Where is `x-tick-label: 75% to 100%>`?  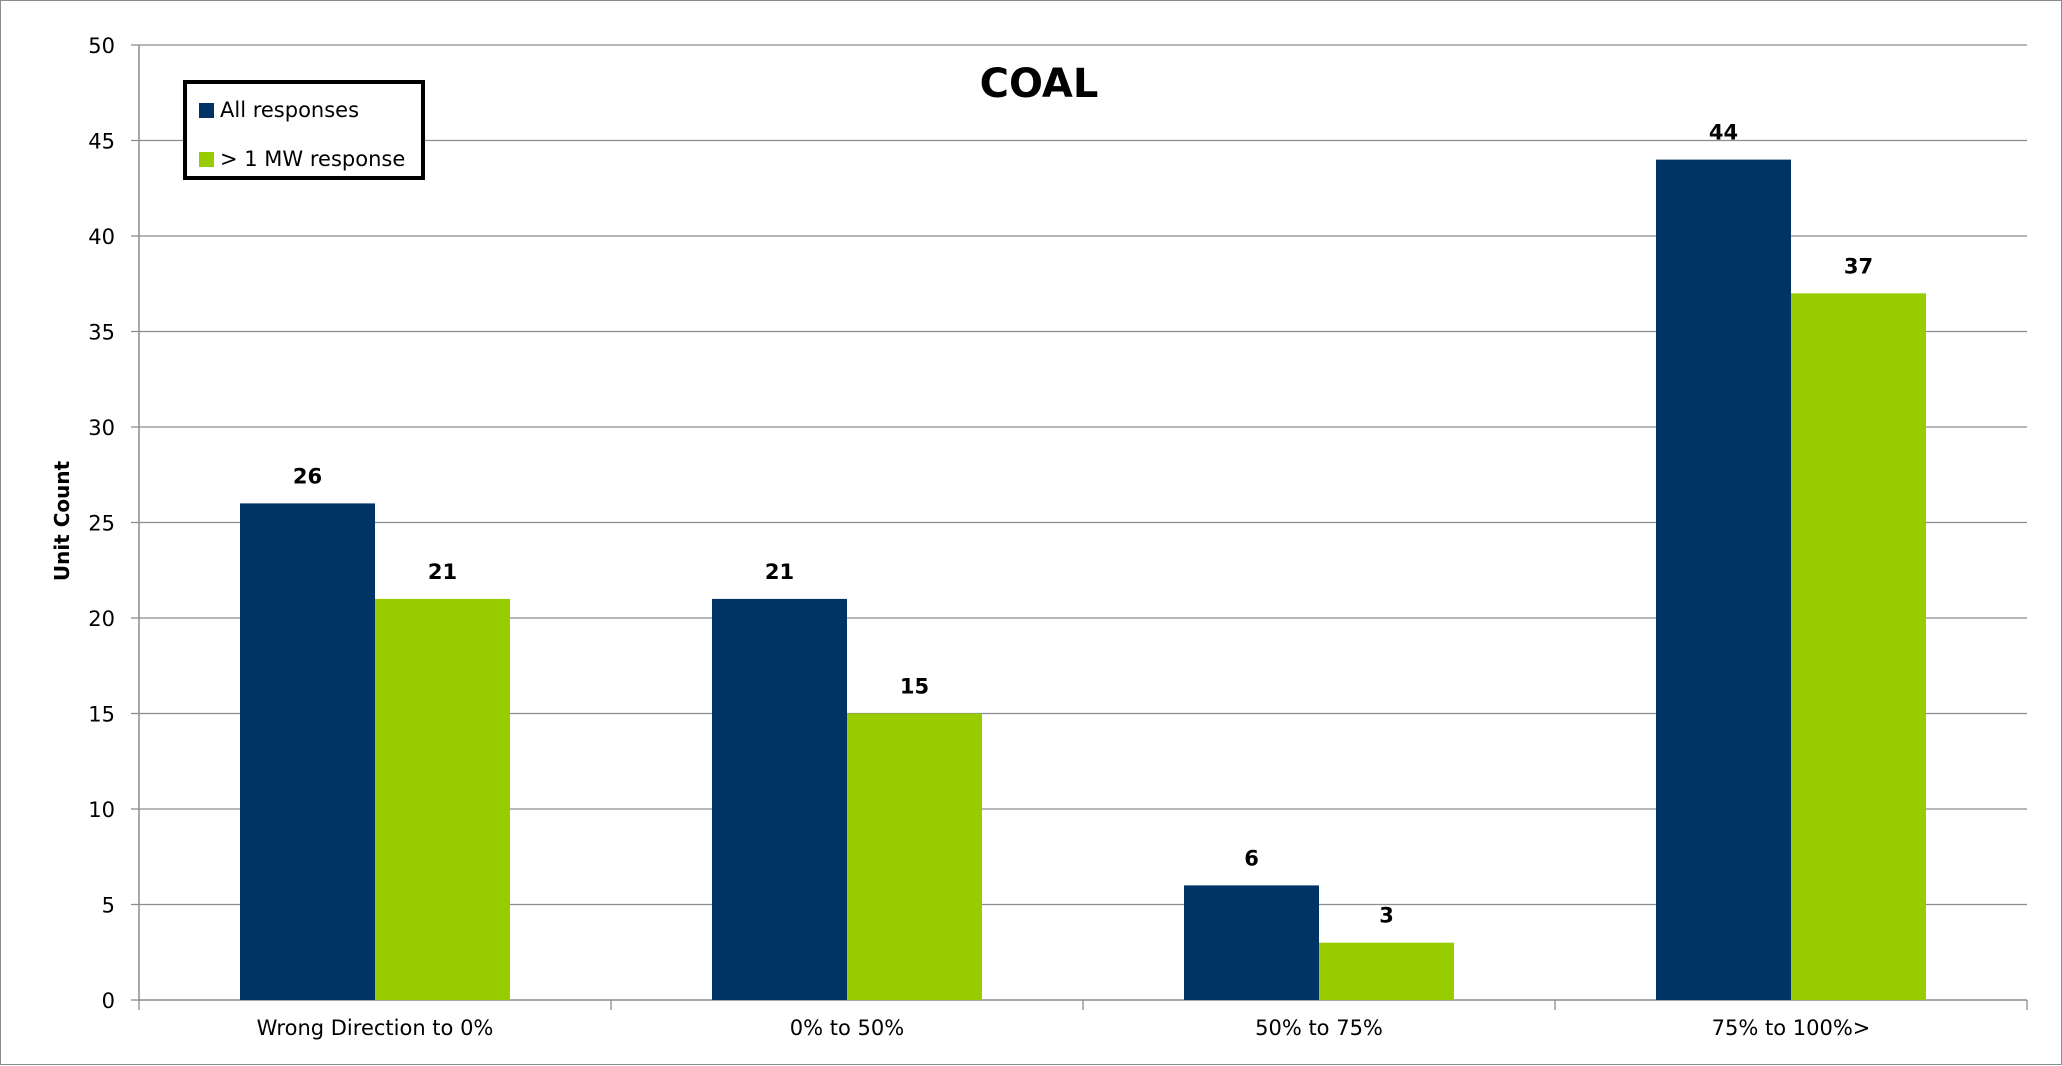
x-tick-label: 75% to 100%> is located at coordinates (1791, 1028).